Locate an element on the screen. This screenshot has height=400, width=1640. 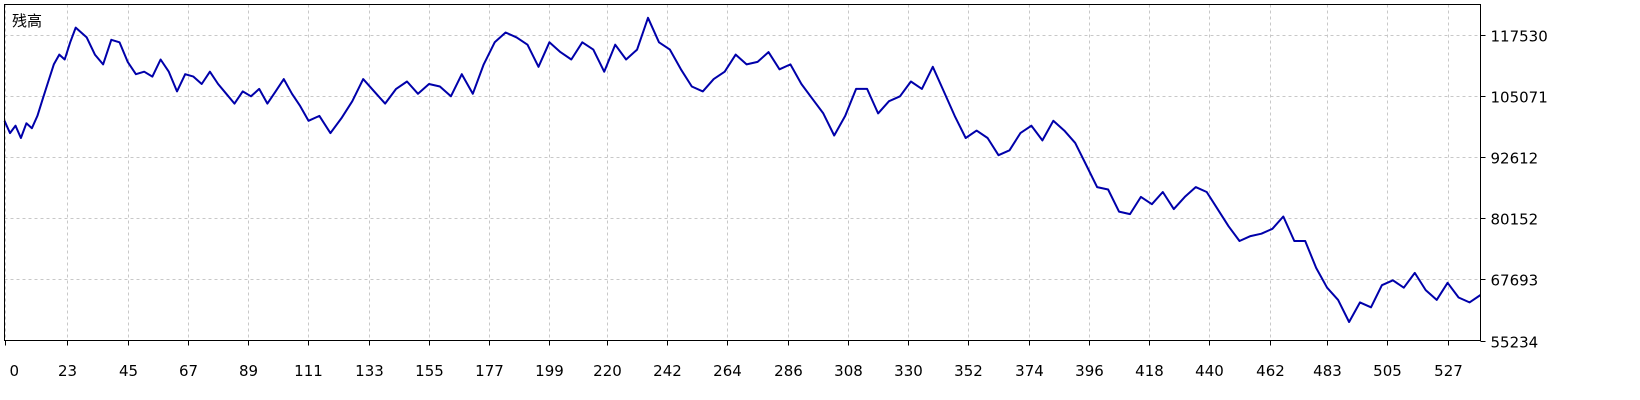
x-tick-label: 199 is located at coordinates (549, 371).